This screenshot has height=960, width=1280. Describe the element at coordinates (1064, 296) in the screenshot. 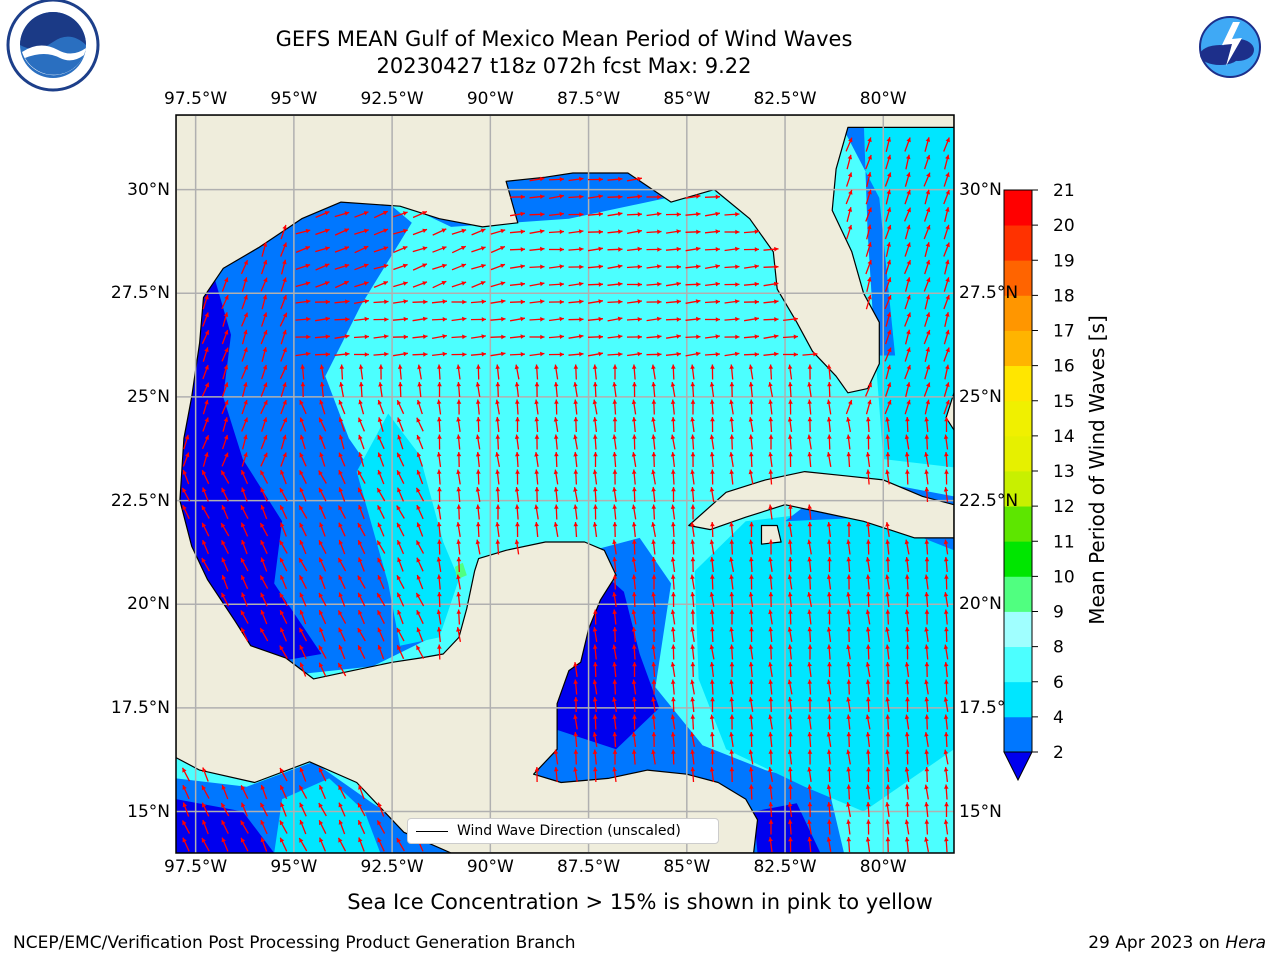

I see `colorbar-tick-label: 18` at that location.